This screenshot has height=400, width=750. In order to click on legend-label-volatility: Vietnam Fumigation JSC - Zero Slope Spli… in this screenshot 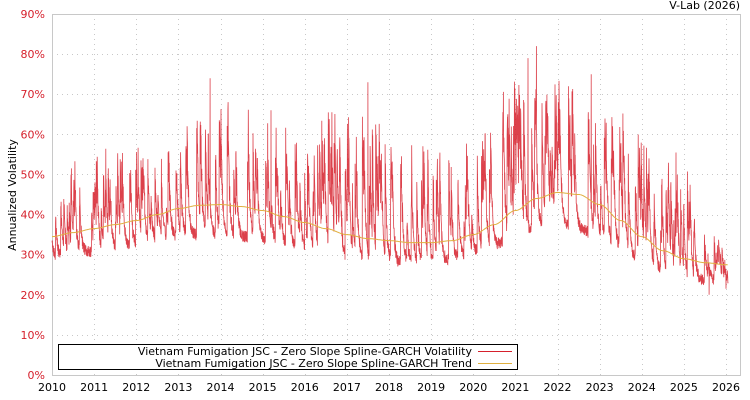, I will do `click(305, 351)`.